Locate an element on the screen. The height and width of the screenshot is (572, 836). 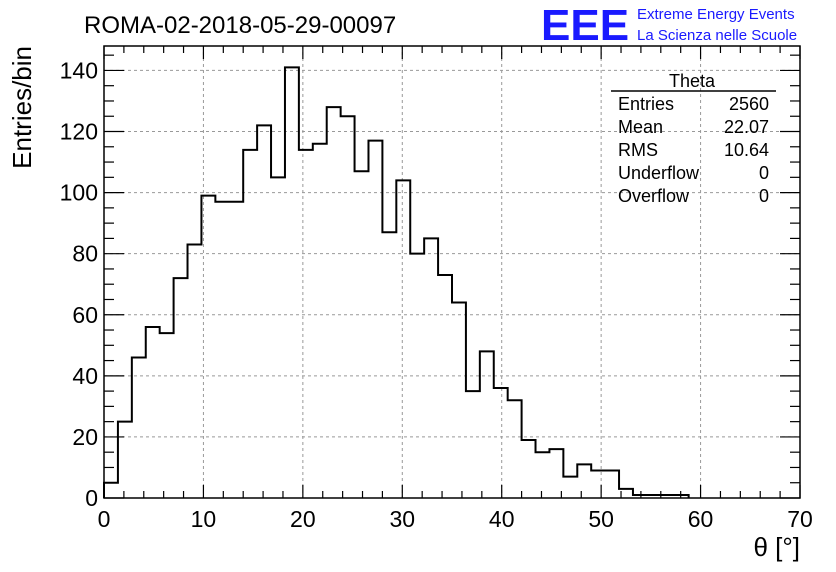
x-tick-label: 0 is located at coordinates (104, 519).